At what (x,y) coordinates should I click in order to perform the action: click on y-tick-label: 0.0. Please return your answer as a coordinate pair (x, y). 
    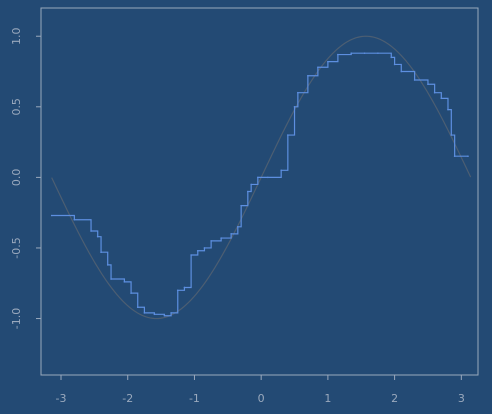
    Looking at the image, I should click on (16, 178).